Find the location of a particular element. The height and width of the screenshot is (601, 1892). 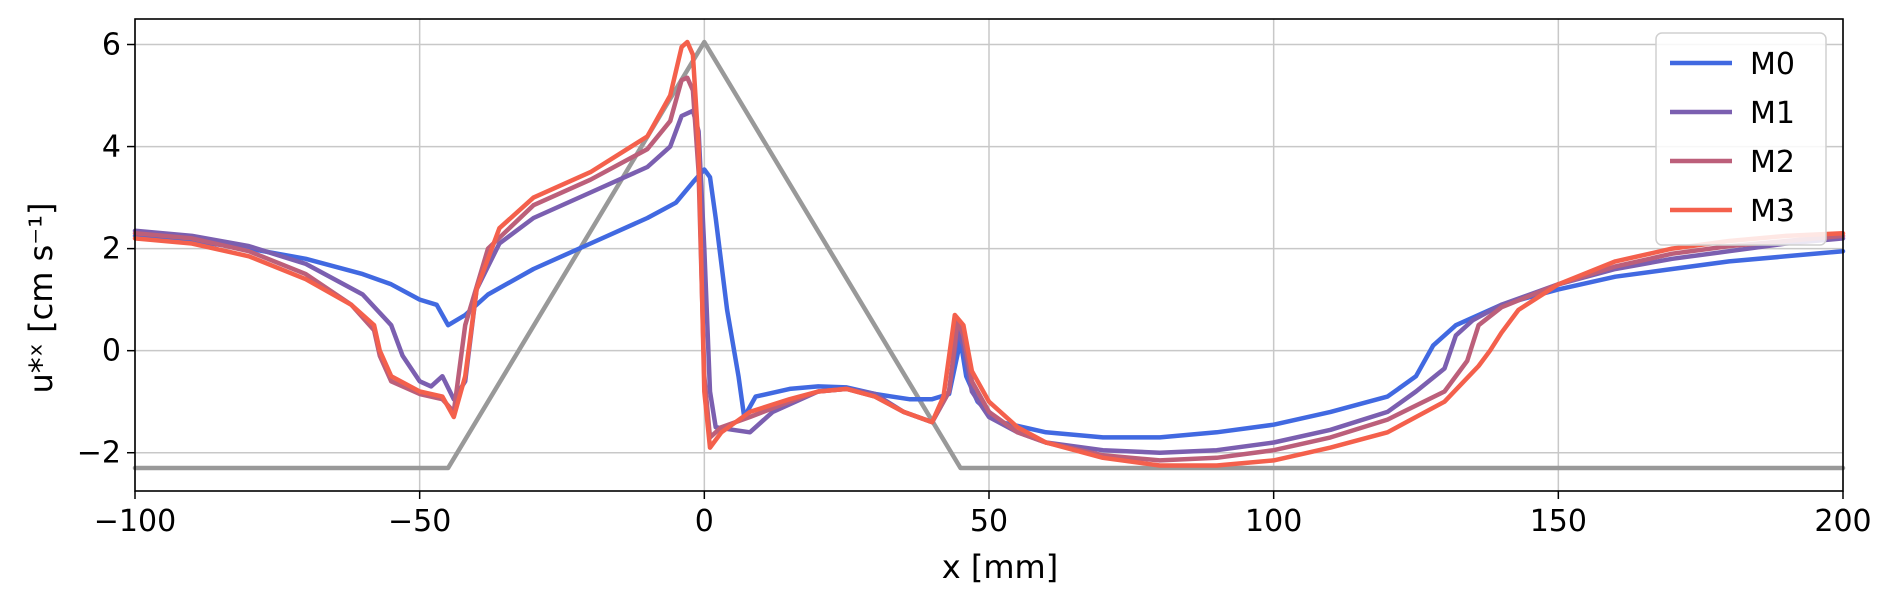

y-tick-label: 2 is located at coordinates (111, 249).